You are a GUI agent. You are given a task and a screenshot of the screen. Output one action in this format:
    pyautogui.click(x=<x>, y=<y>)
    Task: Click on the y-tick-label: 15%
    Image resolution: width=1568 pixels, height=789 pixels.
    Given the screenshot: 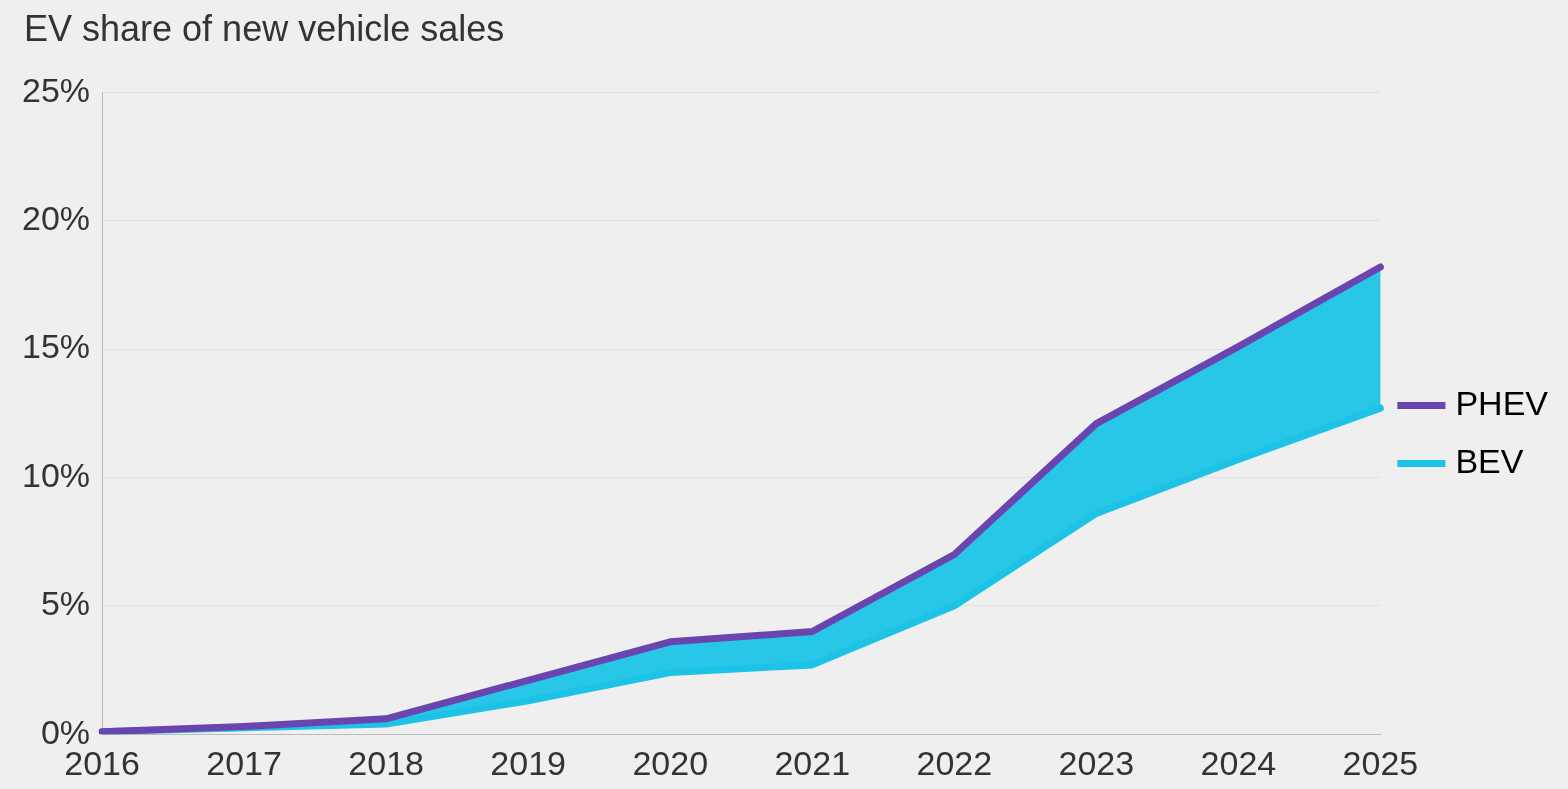 What is the action you would take?
    pyautogui.click(x=56, y=346)
    